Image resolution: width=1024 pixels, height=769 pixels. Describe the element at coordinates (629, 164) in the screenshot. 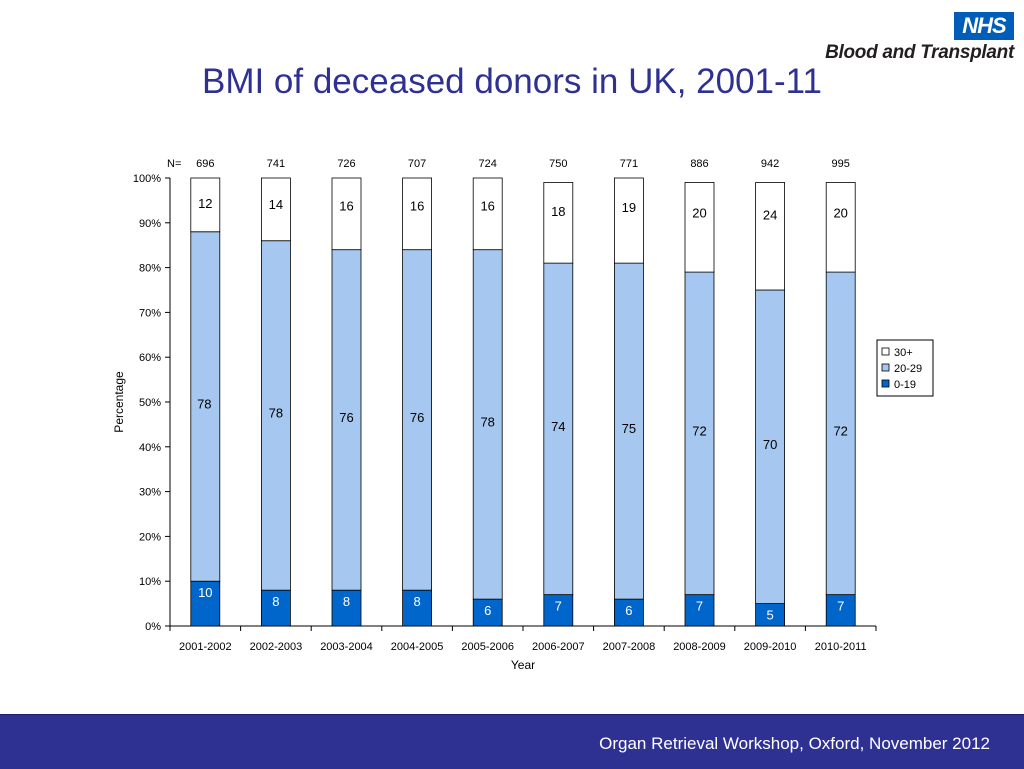

I see `n-value-label: 771` at that location.